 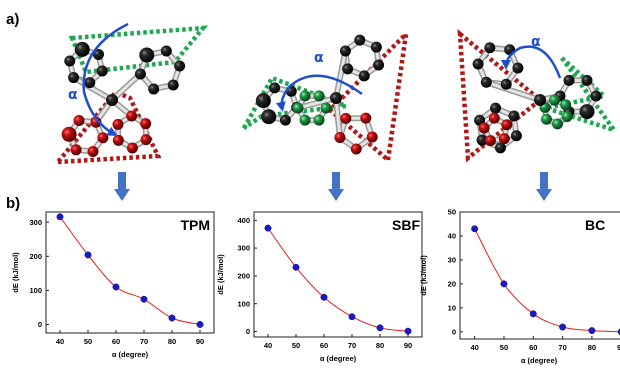 I want to click on bc-x-tick-label: 40, so click(x=474, y=347).